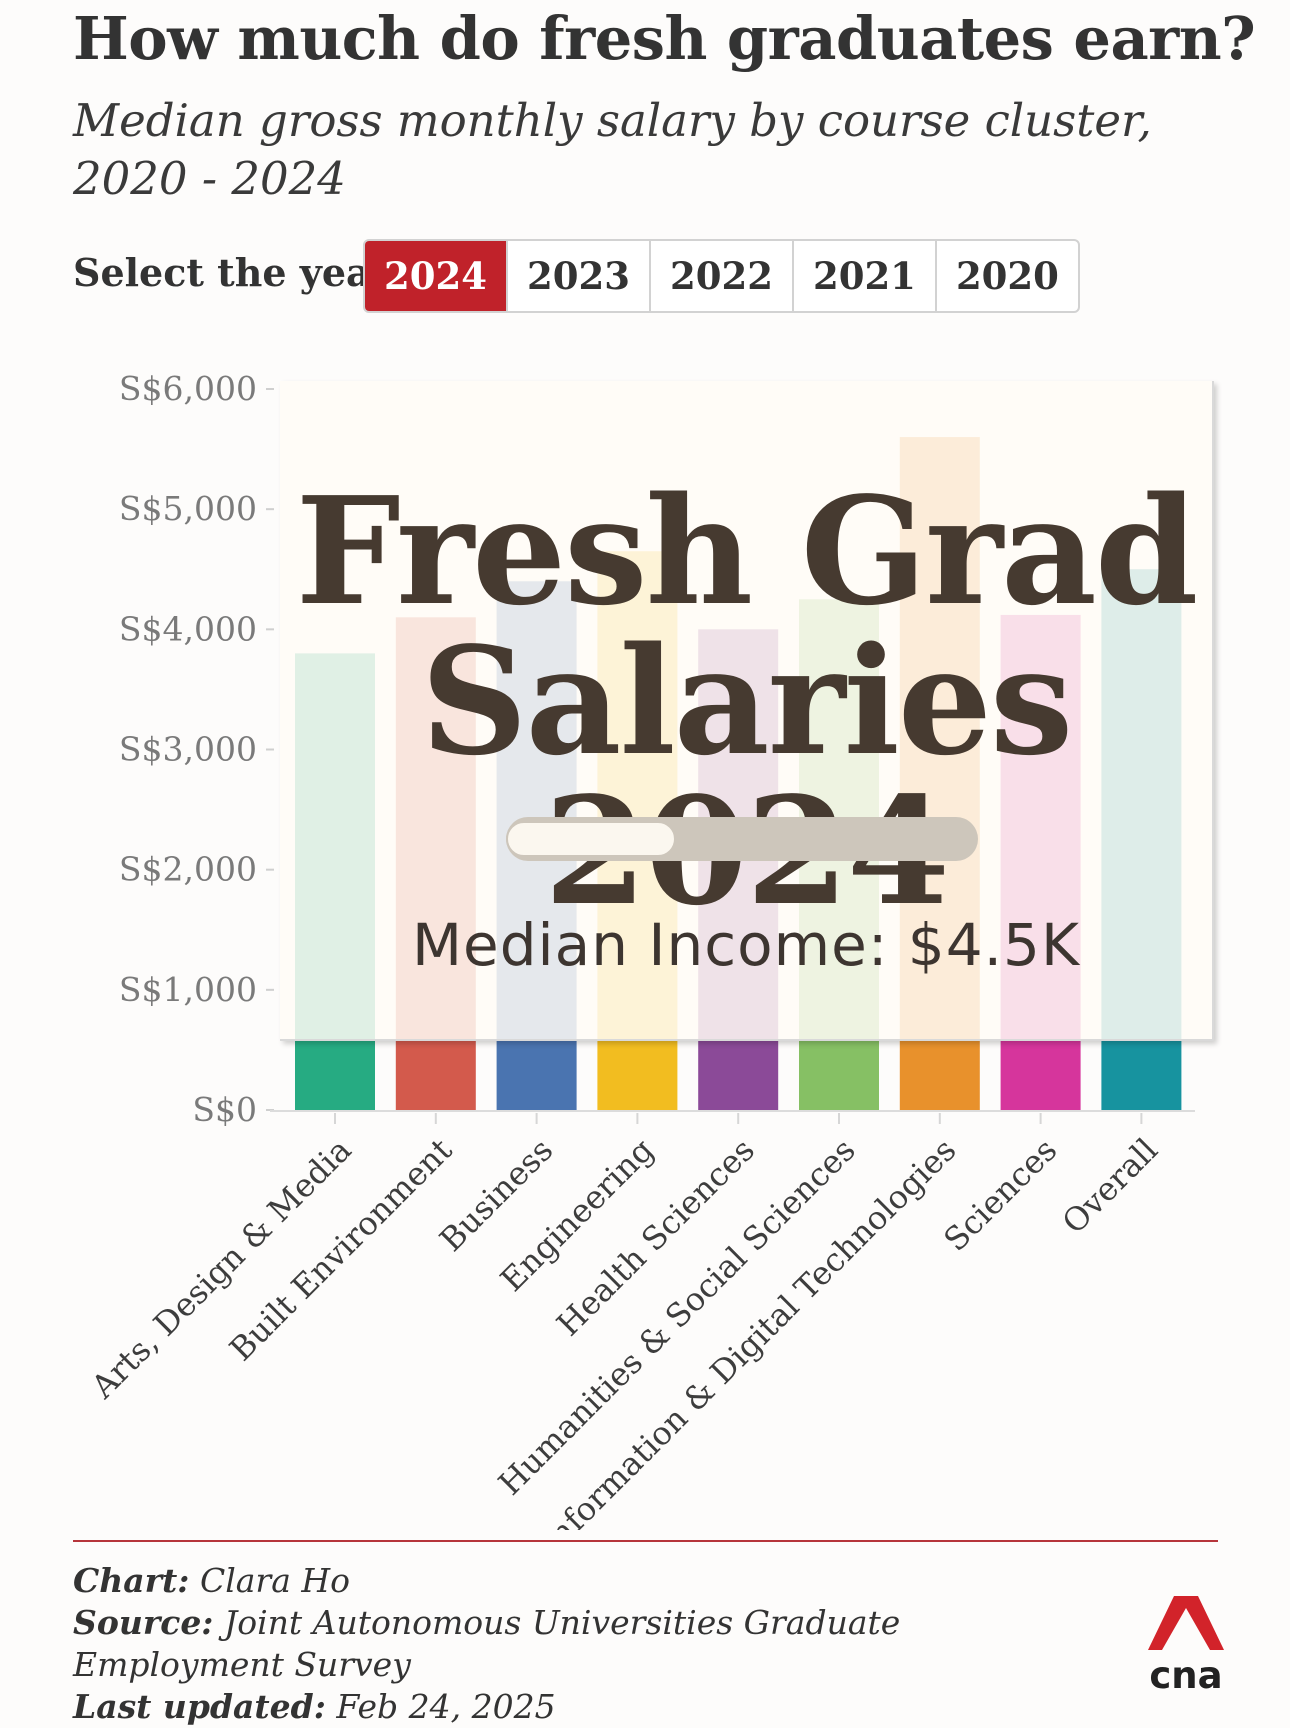 This screenshot has height=1728, width=1290. I want to click on year-tab-2022: 2022, so click(722, 276).